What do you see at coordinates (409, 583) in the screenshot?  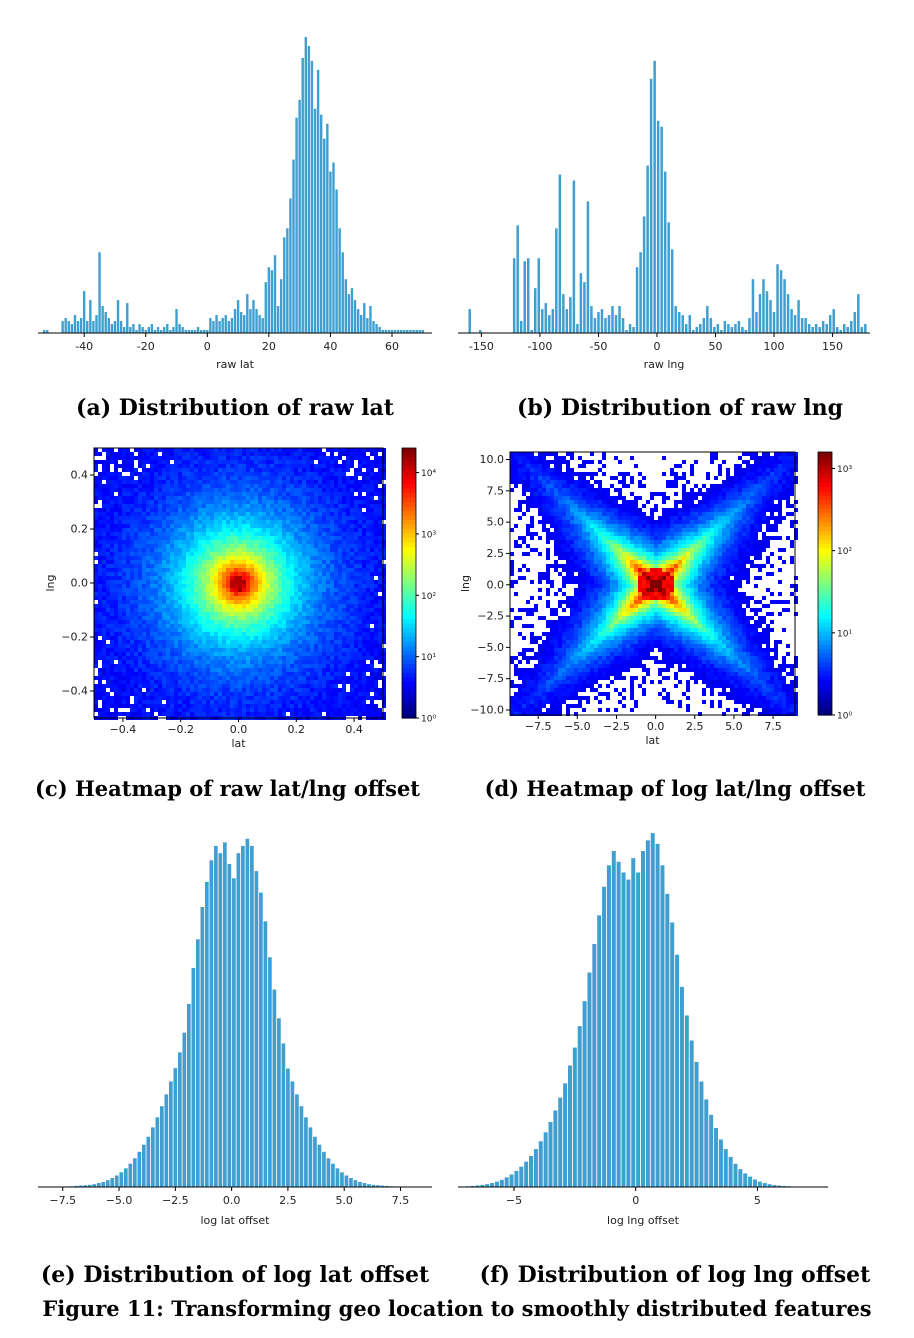 I see `colorbar-c` at bounding box center [409, 583].